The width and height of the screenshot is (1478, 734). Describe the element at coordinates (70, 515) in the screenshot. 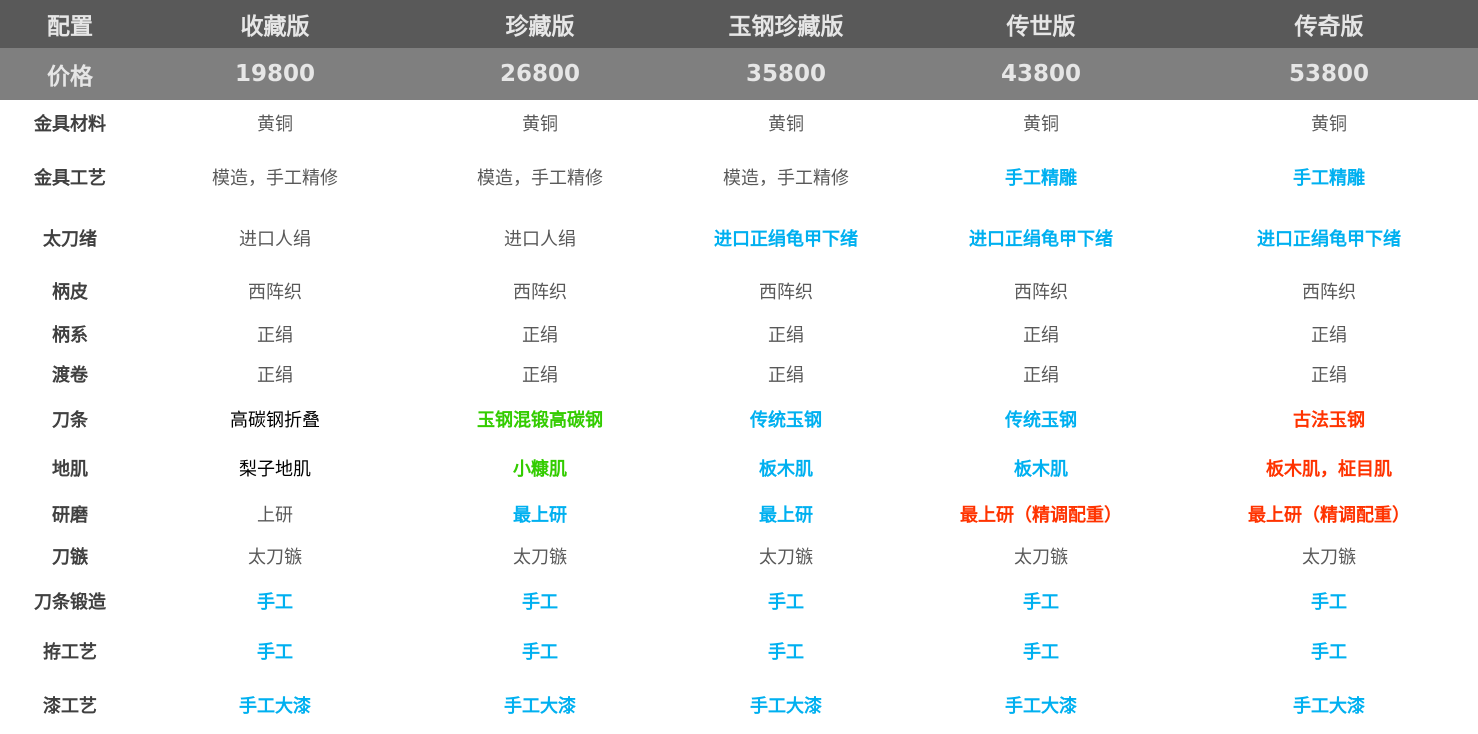

I see `spec-label: 研磨` at that location.